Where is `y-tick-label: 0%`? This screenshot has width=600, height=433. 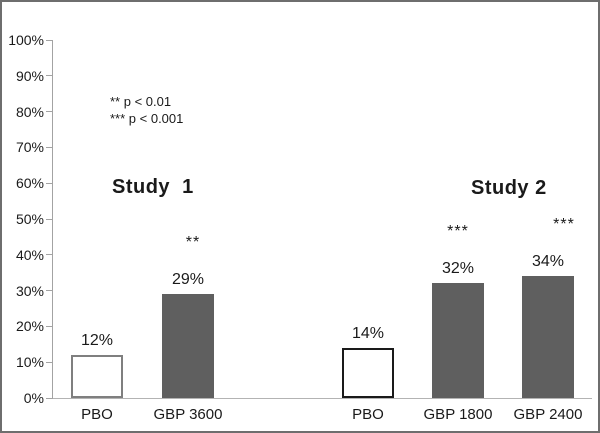 y-tick-label: 0% is located at coordinates (33, 398).